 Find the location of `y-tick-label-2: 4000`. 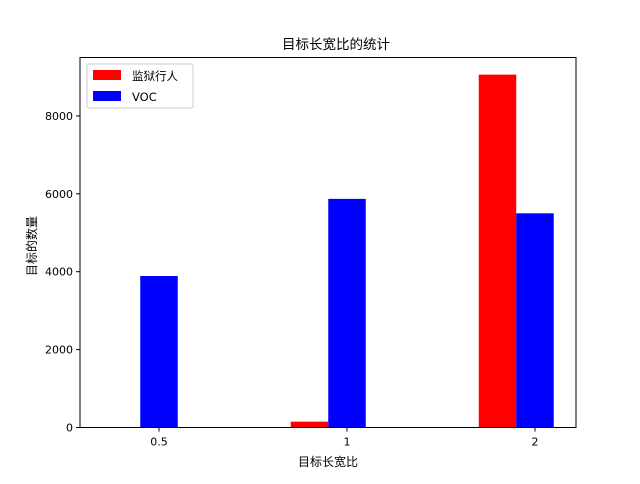

y-tick-label-2: 4000 is located at coordinates (59, 272).